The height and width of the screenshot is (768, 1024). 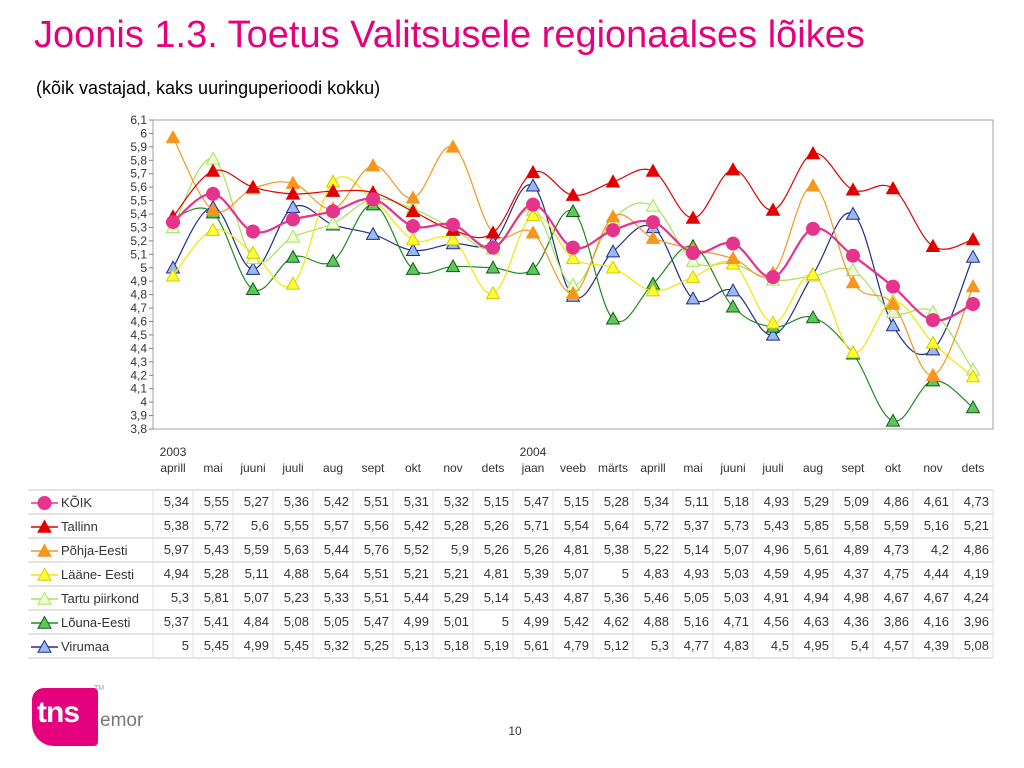 What do you see at coordinates (176, 549) in the screenshot?
I see `table-cell: 5,97` at bounding box center [176, 549].